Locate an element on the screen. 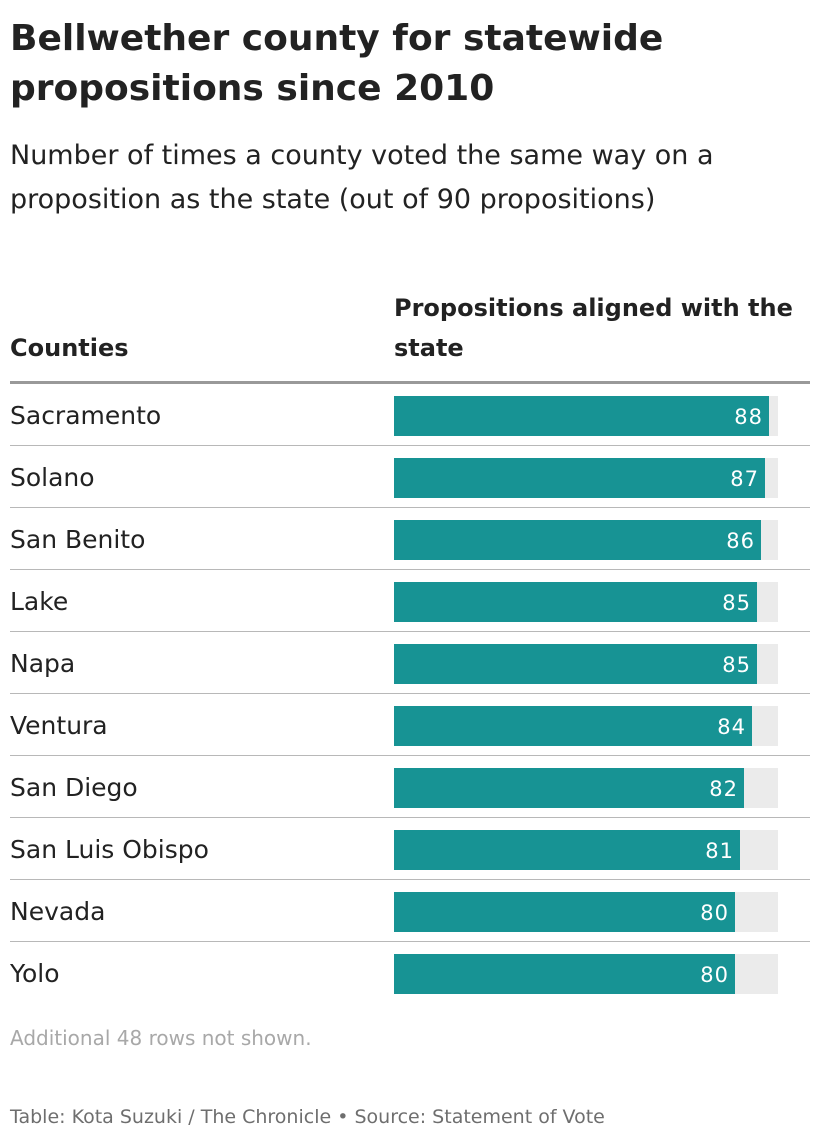 The image size is (820, 1148). value-bar: 88 is located at coordinates (581, 416).